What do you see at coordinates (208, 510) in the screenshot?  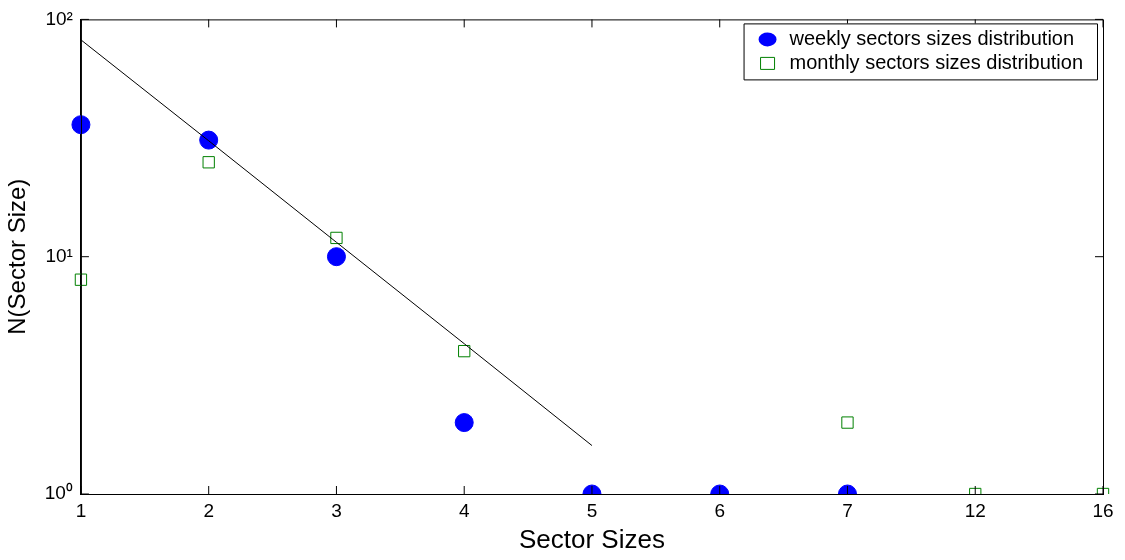 I see `x-tick-label: 2` at bounding box center [208, 510].